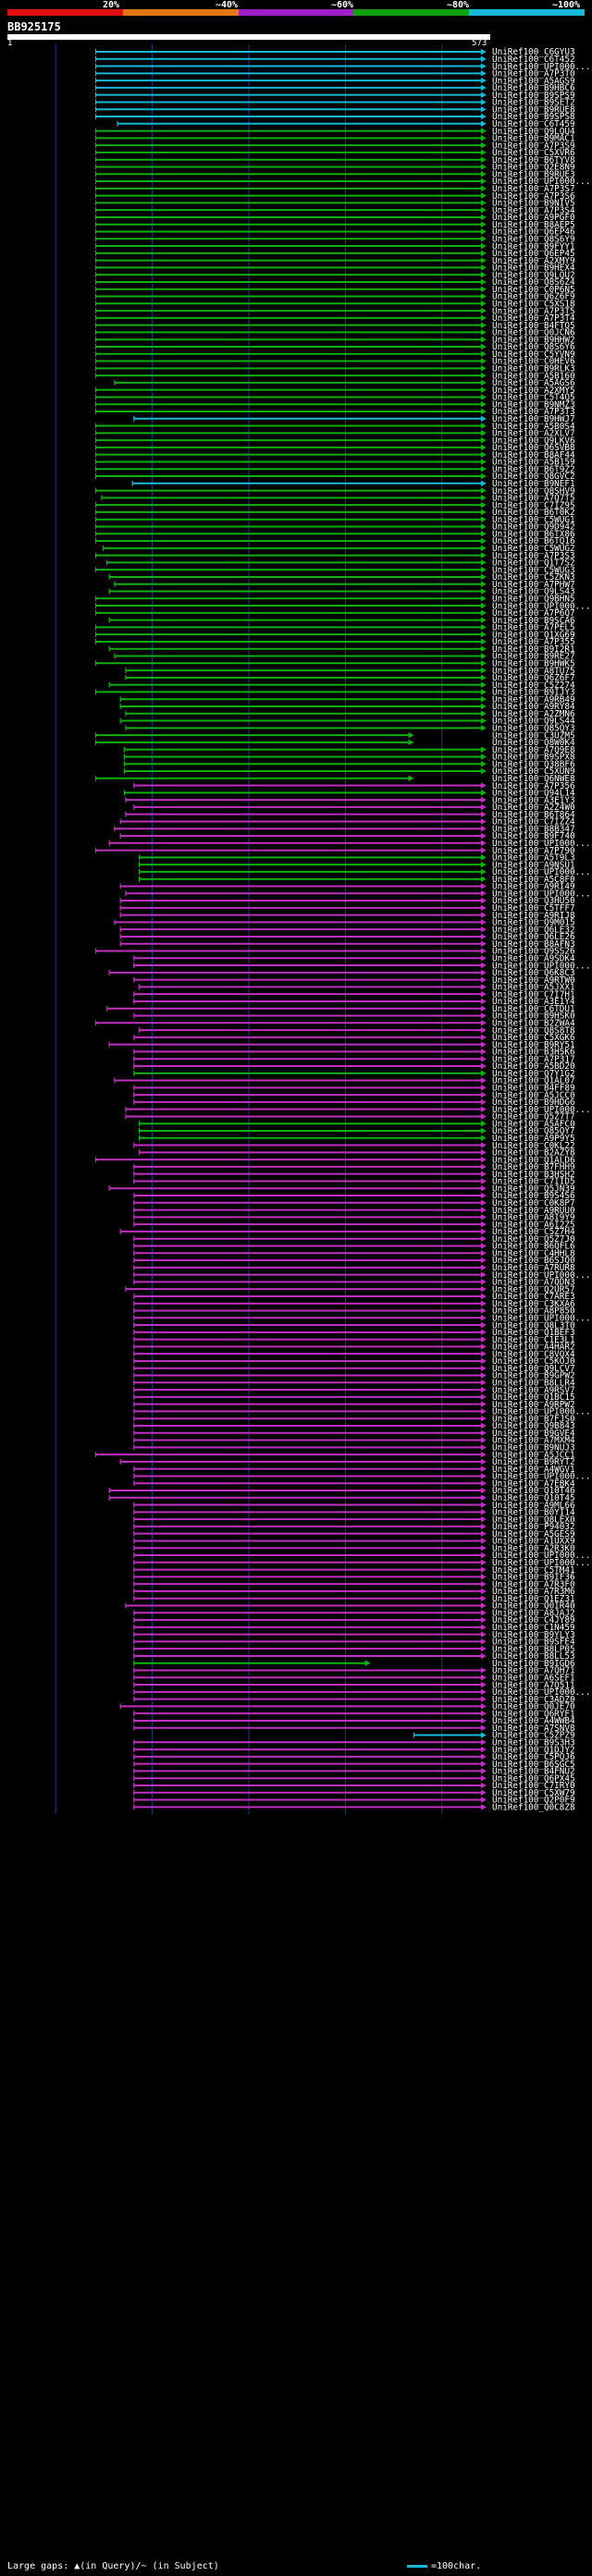  What do you see at coordinates (354, 1620) in the screenshot?
I see `hit-row: UniRef100_C4JY89` at bounding box center [354, 1620].